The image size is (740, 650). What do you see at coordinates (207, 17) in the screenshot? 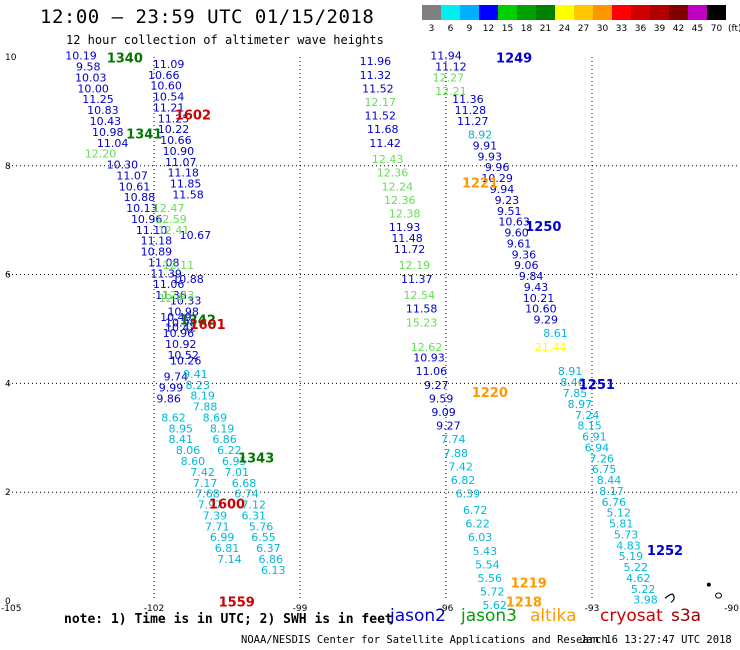
I see `chart-title: 12:00 – 23:59 UTC 01/15/2018` at bounding box center [207, 17].